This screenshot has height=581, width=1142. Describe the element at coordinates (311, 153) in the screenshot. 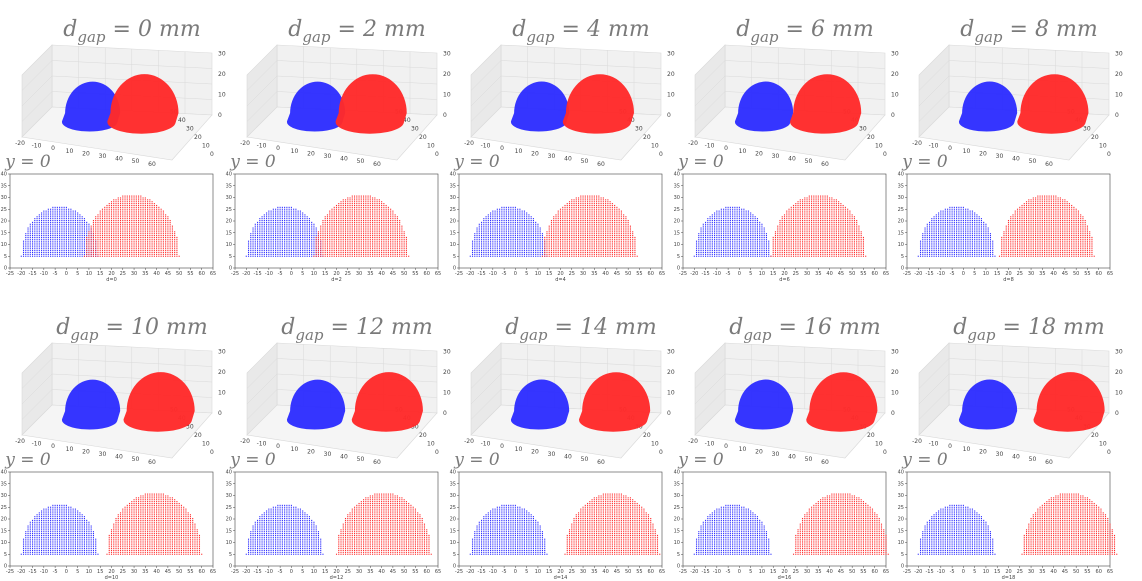

I see `x3d-tick-label: 20` at that location.